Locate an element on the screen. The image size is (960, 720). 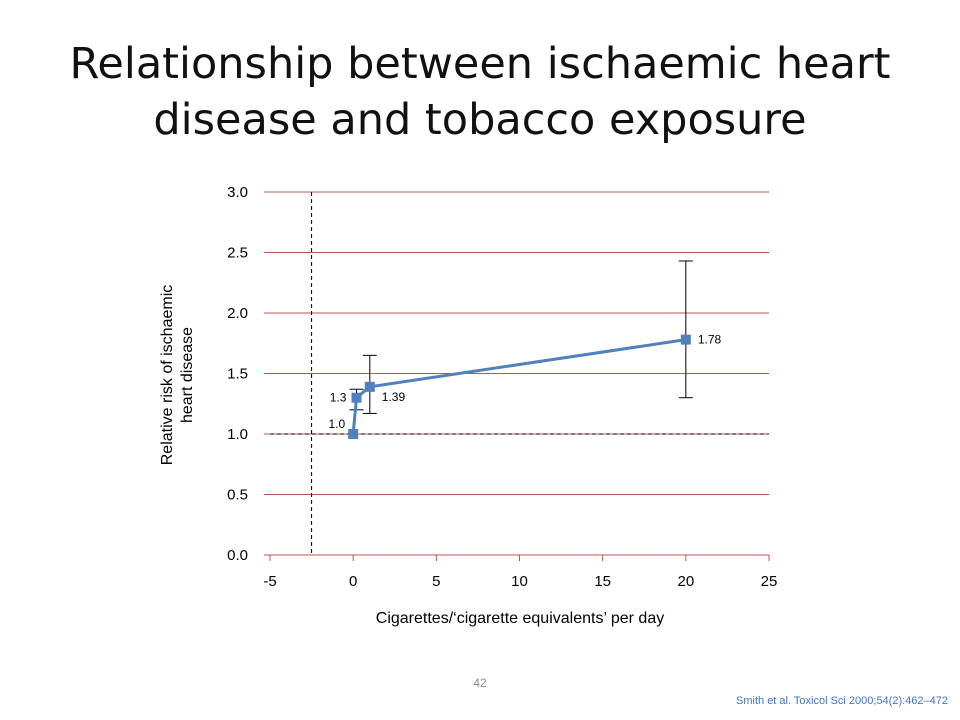
x-tick-label: 5 is located at coordinates (436, 581).